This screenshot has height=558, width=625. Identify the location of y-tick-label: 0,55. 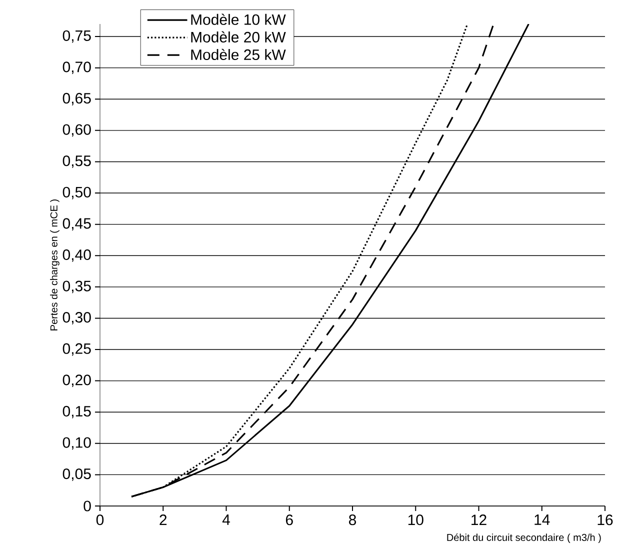
(76, 162).